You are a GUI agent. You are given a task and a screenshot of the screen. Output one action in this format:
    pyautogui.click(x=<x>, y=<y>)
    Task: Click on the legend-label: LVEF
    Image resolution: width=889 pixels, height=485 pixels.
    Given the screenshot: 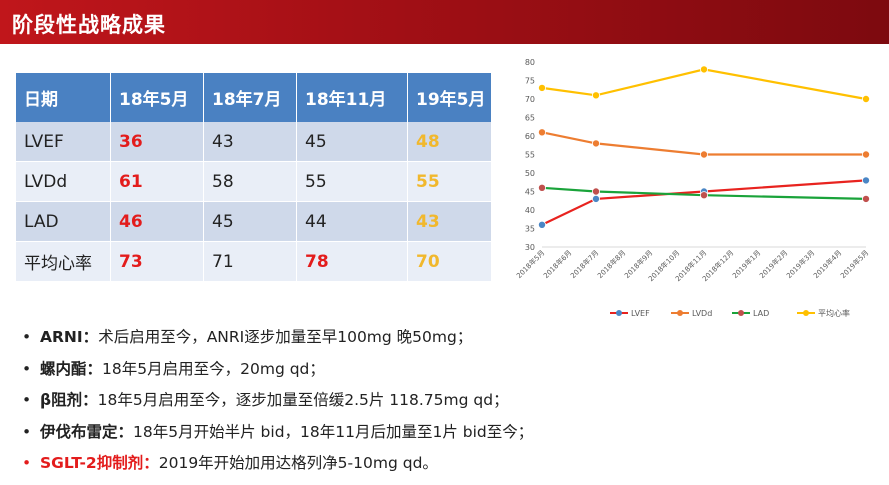 What is the action you would take?
    pyautogui.click(x=640, y=313)
    